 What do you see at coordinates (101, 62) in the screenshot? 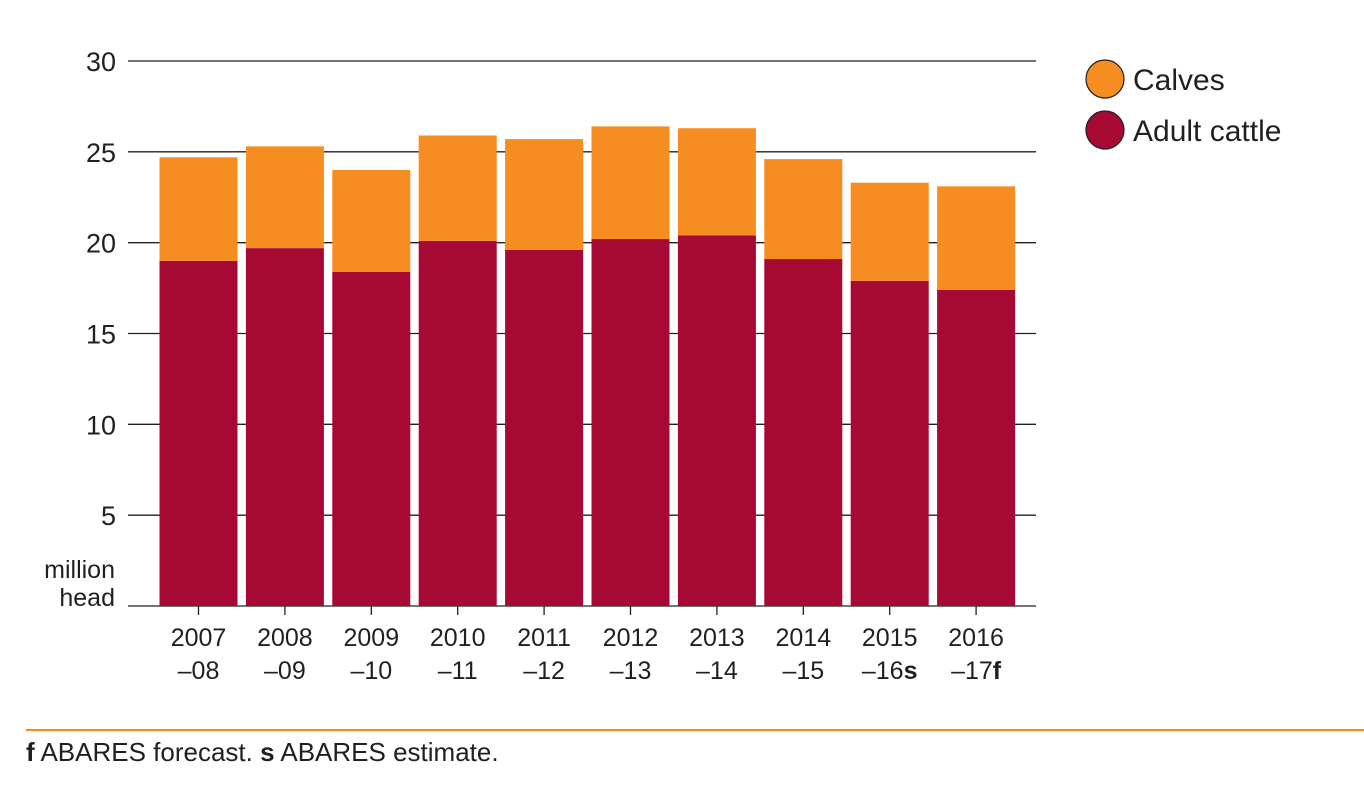
I see `y-tick-label: 30` at bounding box center [101, 62].